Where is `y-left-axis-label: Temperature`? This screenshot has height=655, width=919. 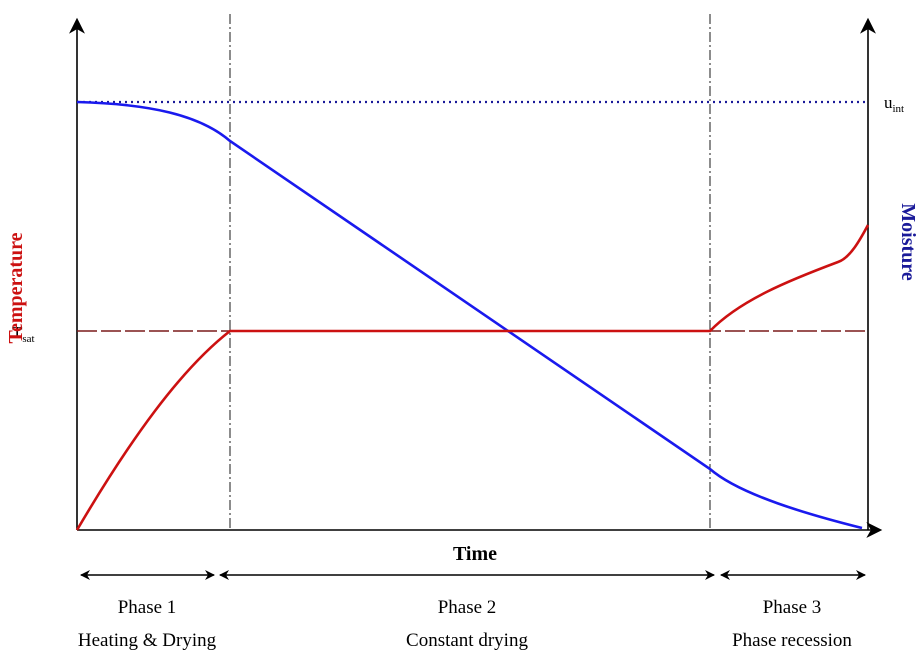
y-left-axis-label: Temperature is located at coordinates (16, 287).